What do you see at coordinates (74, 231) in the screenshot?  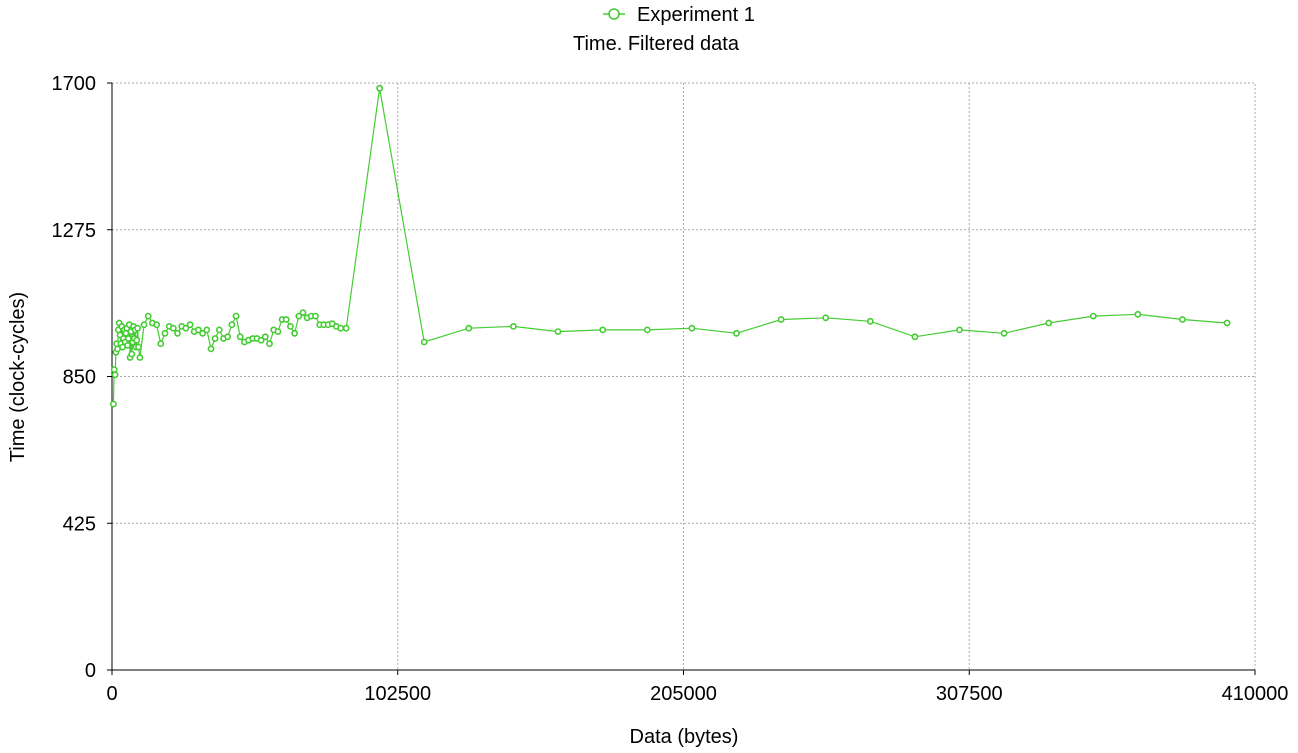 I see `y-tick-label: 1275` at bounding box center [74, 231].